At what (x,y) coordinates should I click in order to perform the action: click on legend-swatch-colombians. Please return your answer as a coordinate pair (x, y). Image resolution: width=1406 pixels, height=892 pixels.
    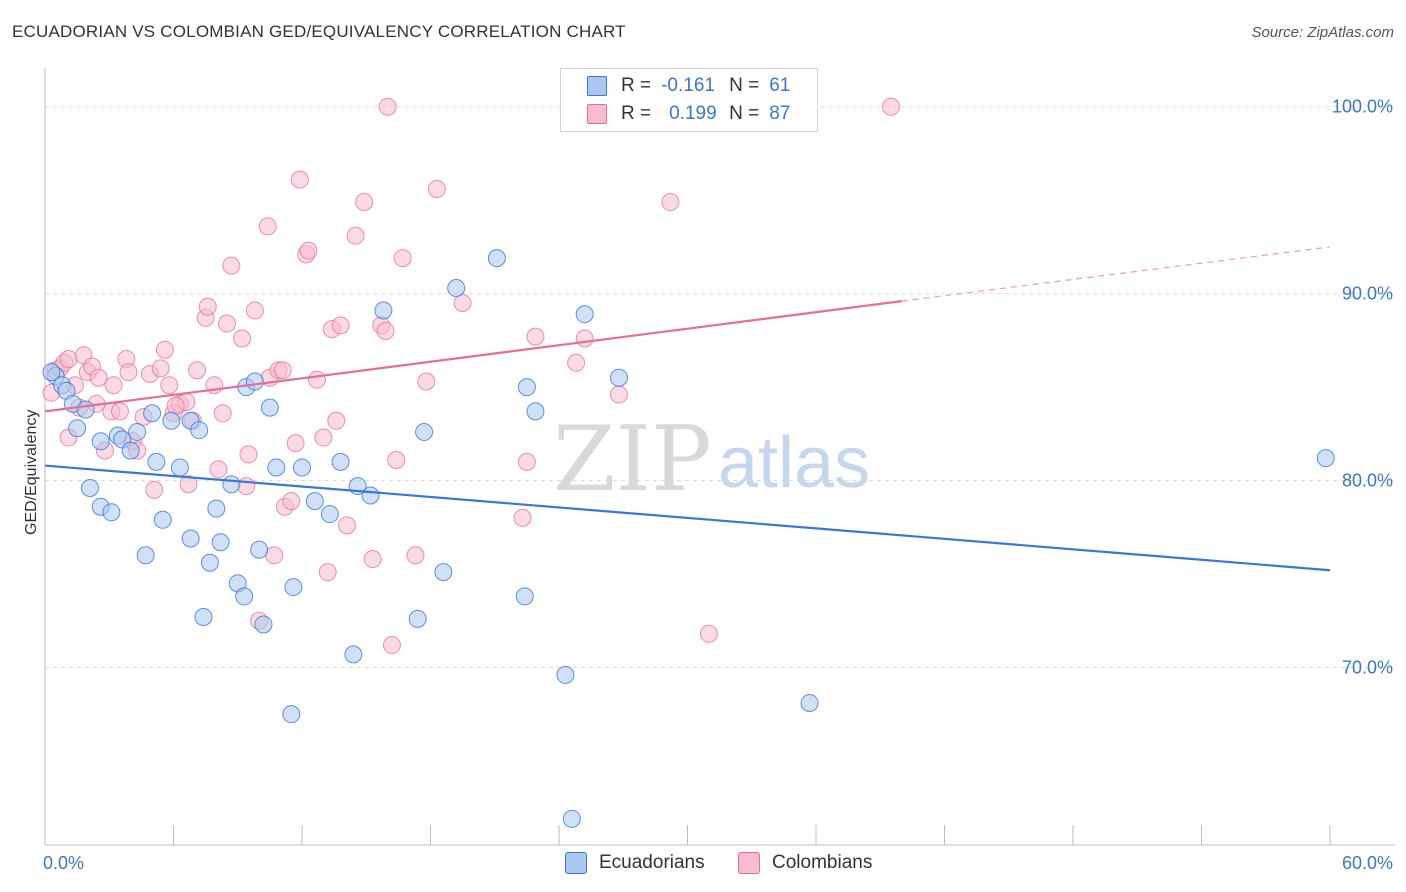
    Looking at the image, I should click on (749, 863).